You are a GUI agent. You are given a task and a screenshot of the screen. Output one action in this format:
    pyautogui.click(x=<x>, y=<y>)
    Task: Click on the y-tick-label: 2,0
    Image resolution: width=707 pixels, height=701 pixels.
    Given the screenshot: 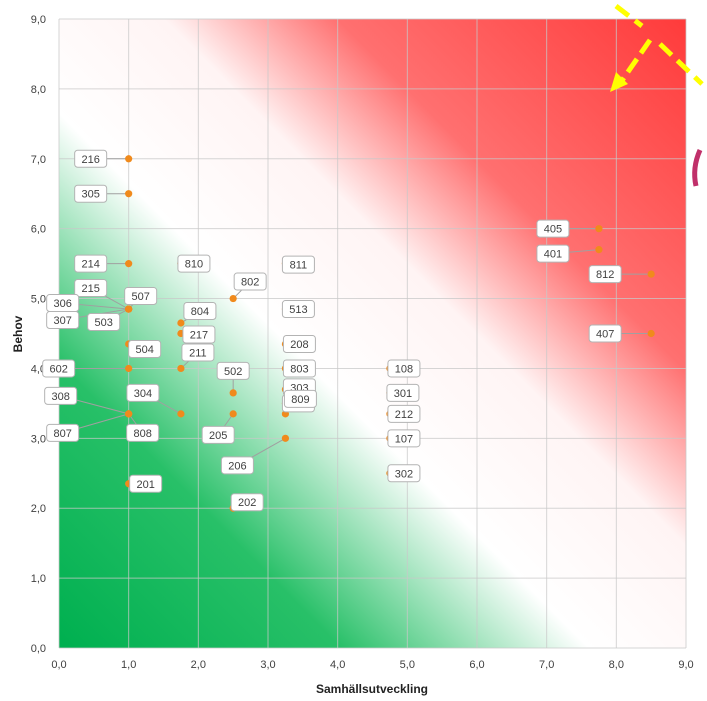 What is the action you would take?
    pyautogui.click(x=38, y=509)
    